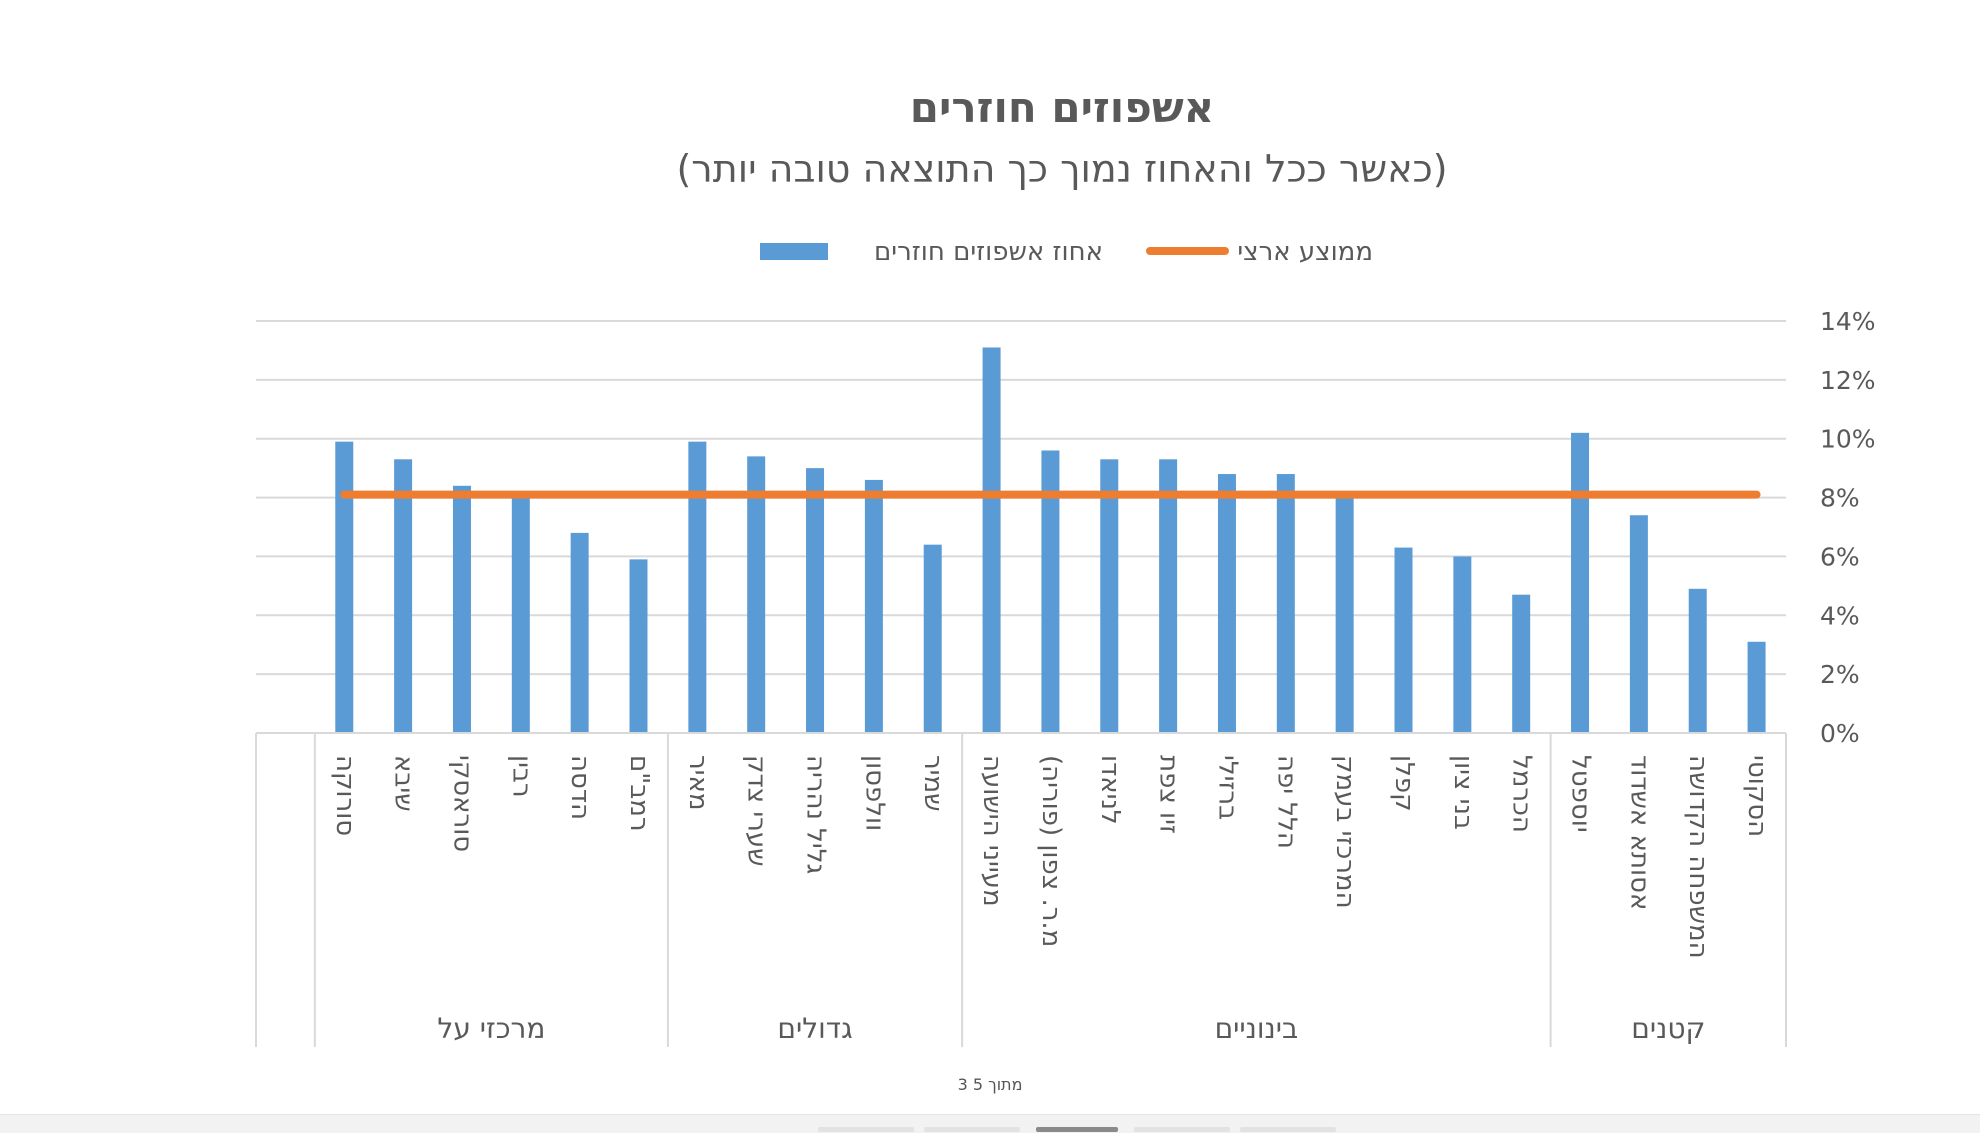  Describe the element at coordinates (1522, 794) in the screenshot. I see `x-tick-label: הכרמל` at that location.